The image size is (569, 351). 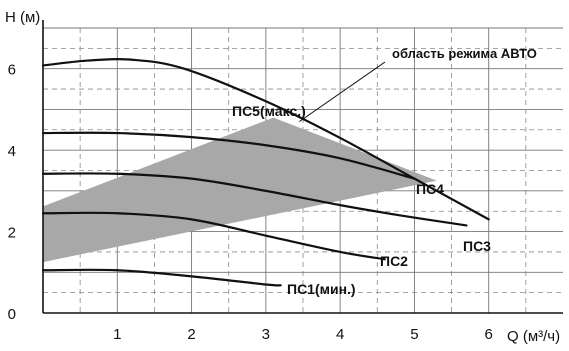 I want to click on y-axis-label: H (м), so click(x=22, y=17).